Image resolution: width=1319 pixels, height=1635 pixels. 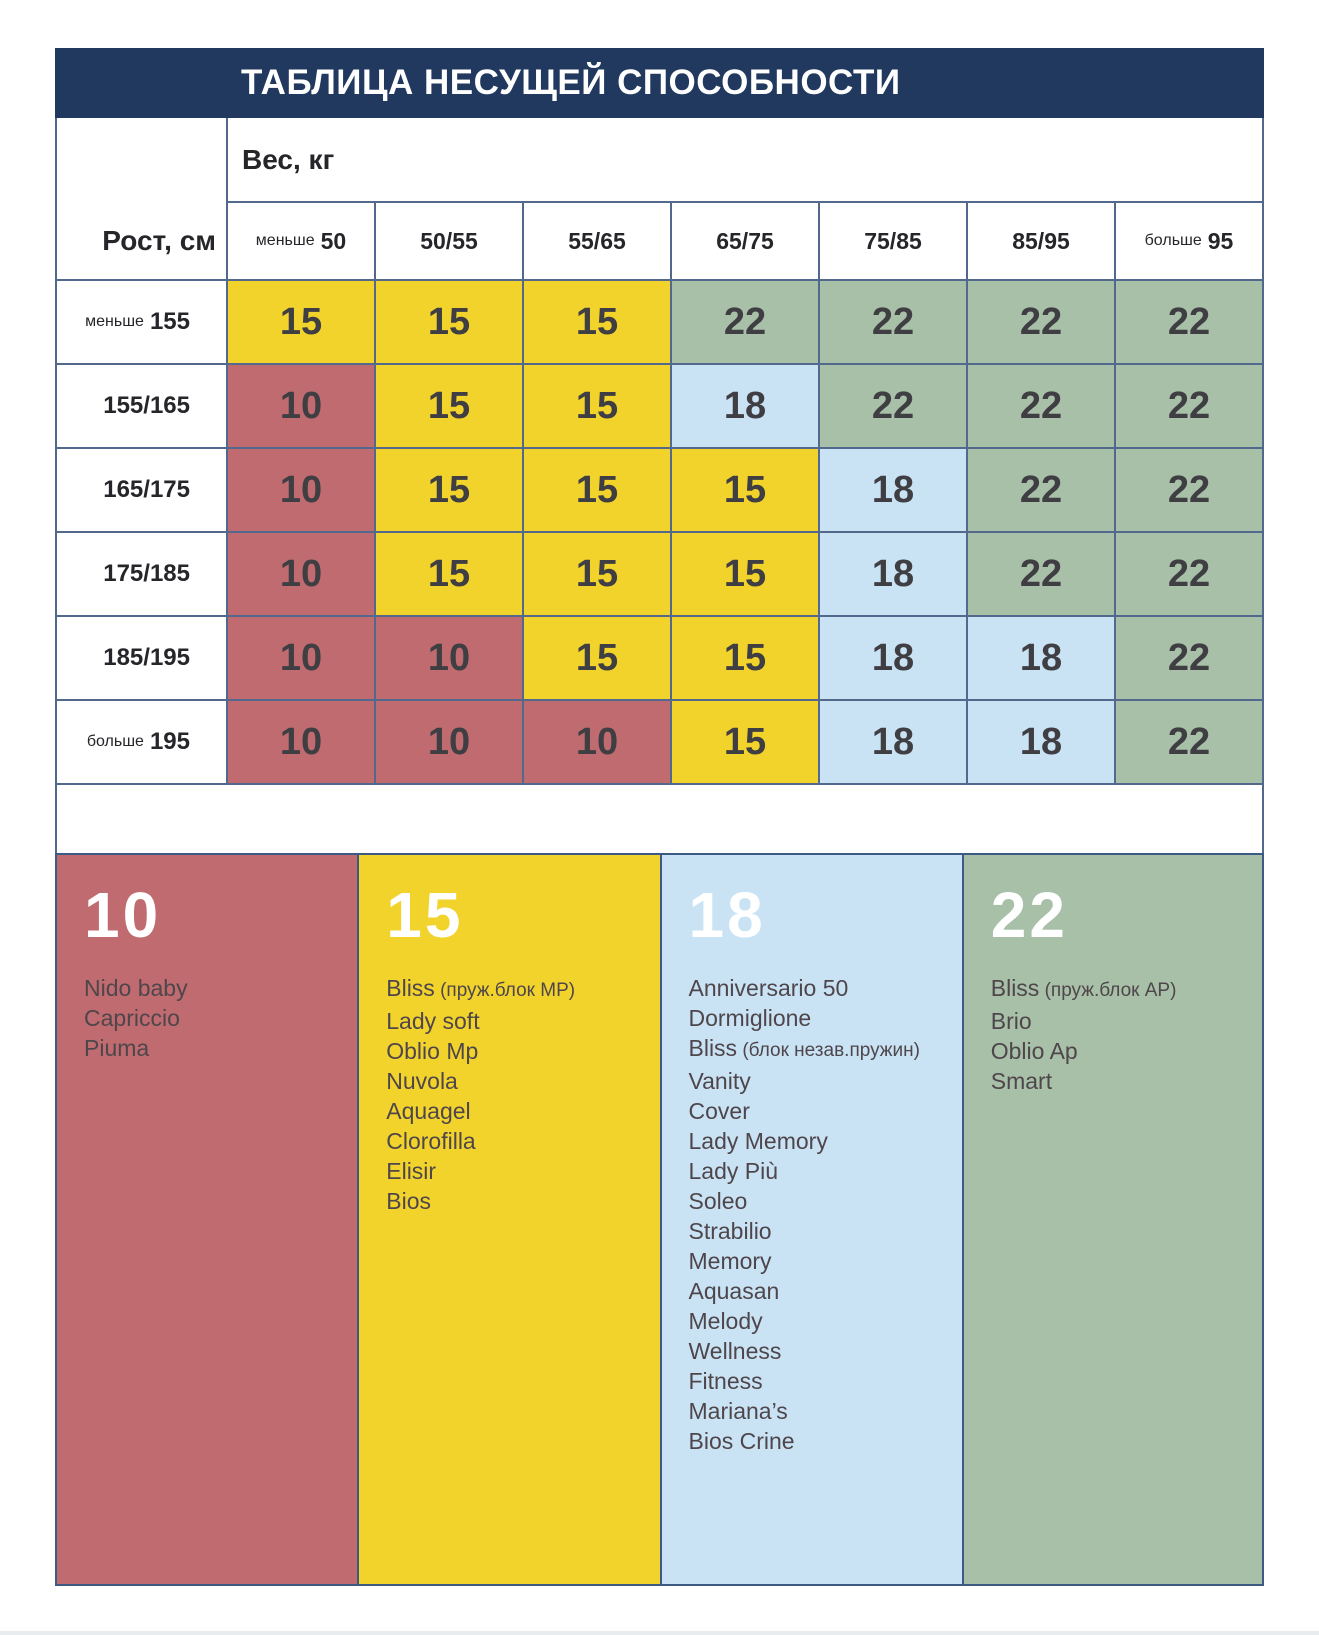 What do you see at coordinates (741, 1441) in the screenshot?
I see `product-name: Bios Crine` at bounding box center [741, 1441].